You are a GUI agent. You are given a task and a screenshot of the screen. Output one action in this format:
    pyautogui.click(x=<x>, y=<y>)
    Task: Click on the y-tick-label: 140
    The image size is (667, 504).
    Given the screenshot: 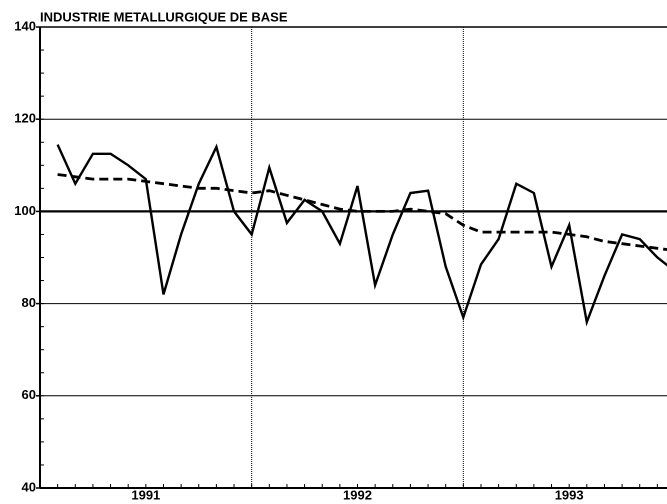 What is the action you would take?
    pyautogui.click(x=25, y=25)
    